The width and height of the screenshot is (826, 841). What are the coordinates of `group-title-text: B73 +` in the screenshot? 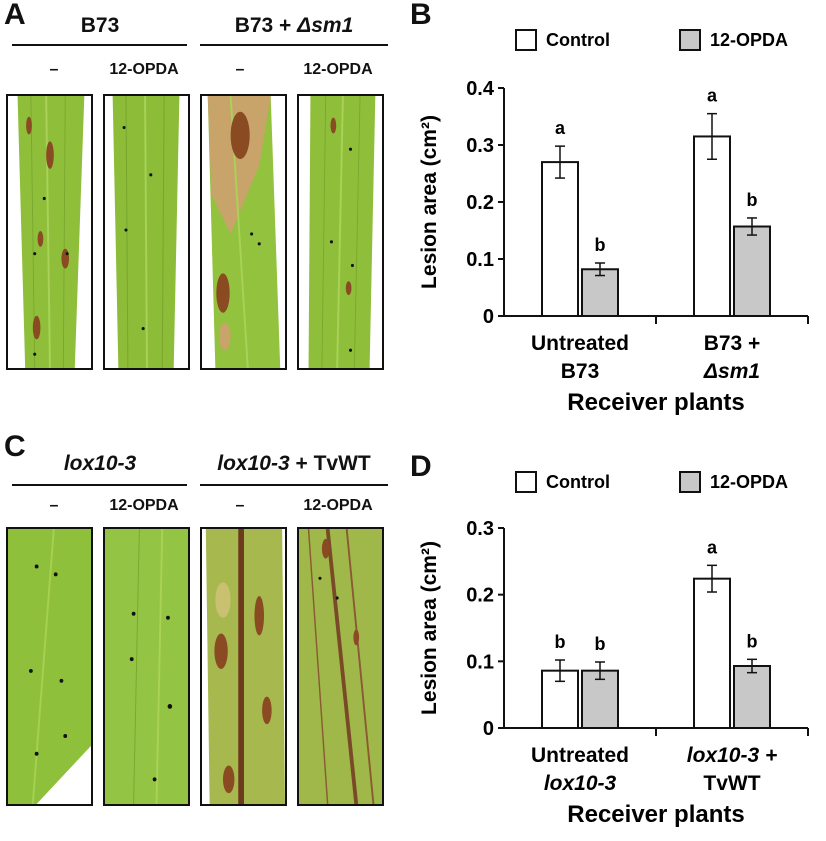 It's located at (266, 25).